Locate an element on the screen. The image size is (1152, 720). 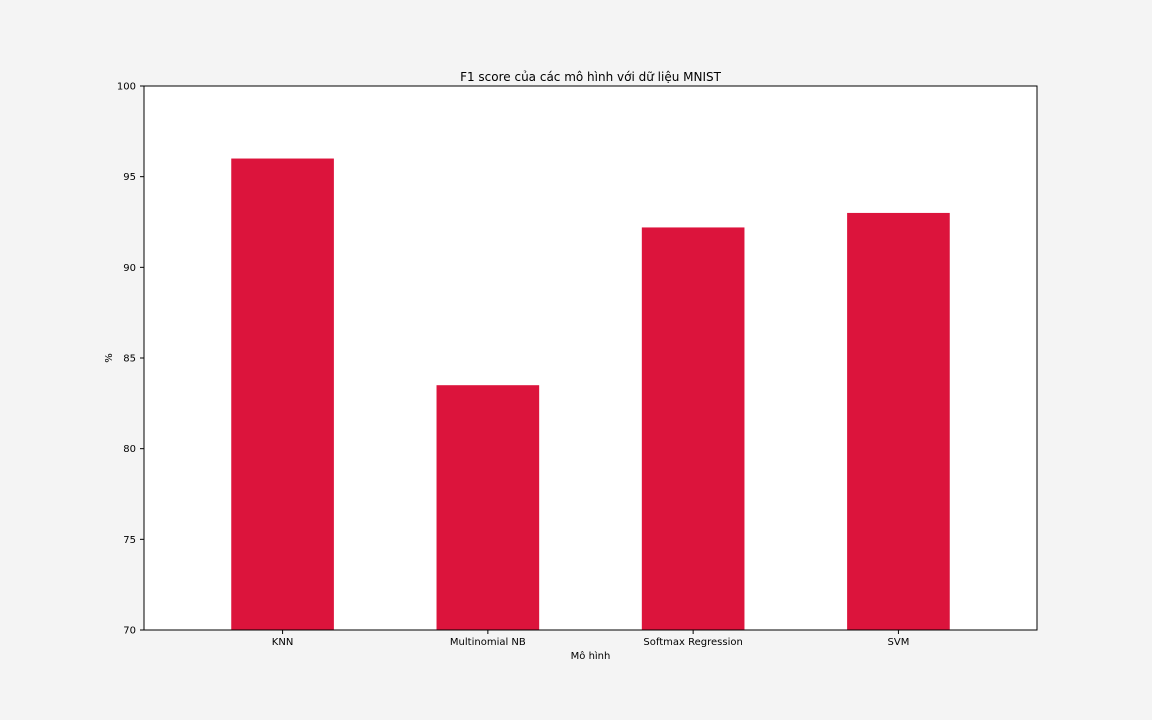
x-axis-label: Mô hình is located at coordinates (591, 656).